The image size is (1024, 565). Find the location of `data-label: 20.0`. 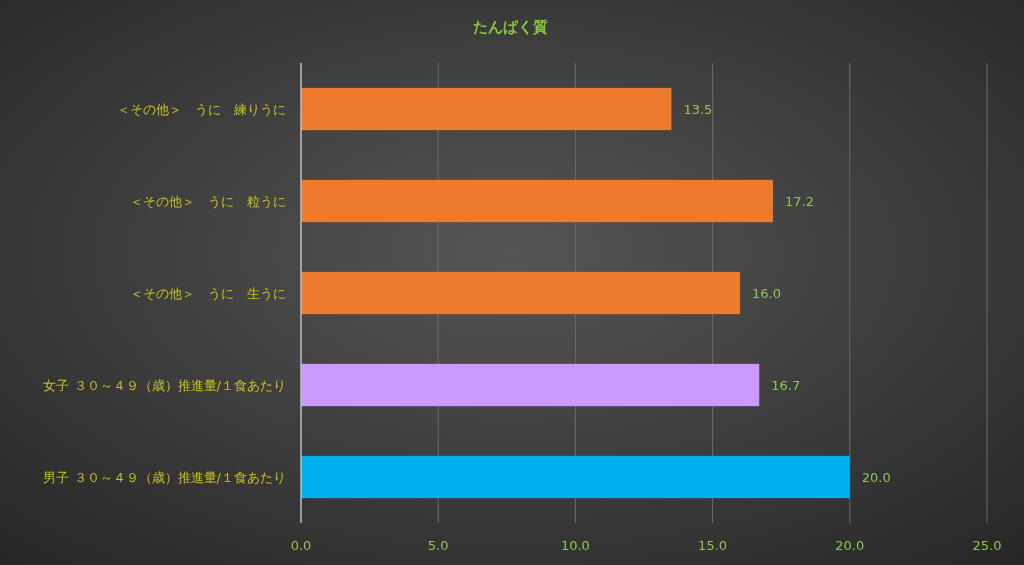

data-label: 20.0 is located at coordinates (876, 477).